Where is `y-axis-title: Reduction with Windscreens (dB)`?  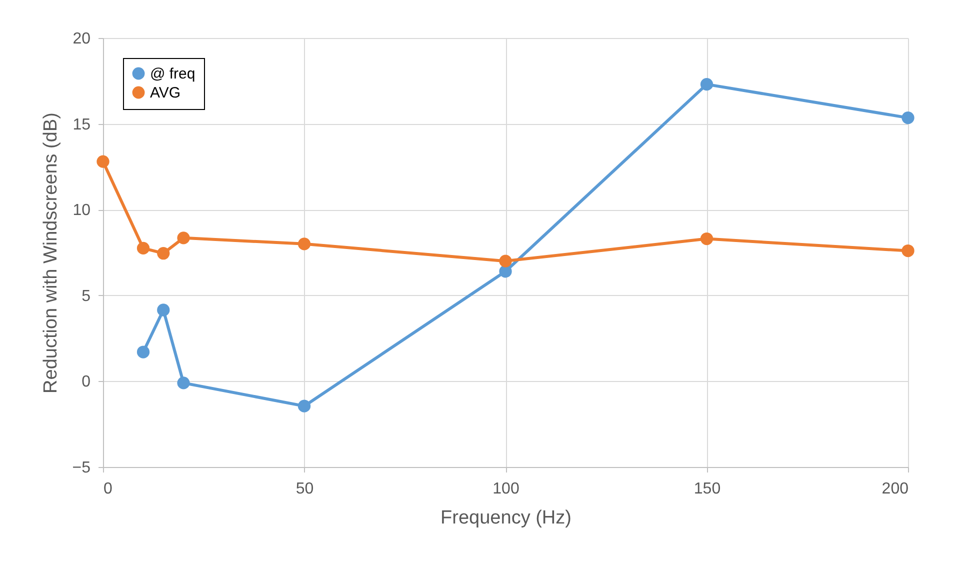
y-axis-title: Reduction with Windscreens (dB) is located at coordinates (51, 253).